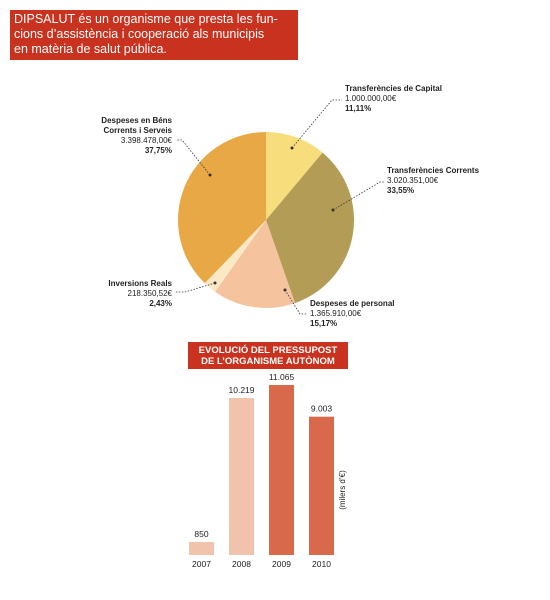 This screenshot has height=600, width=550. Describe the element at coordinates (433, 170) in the screenshot. I see `slice-name: Transferències Corrents` at that location.